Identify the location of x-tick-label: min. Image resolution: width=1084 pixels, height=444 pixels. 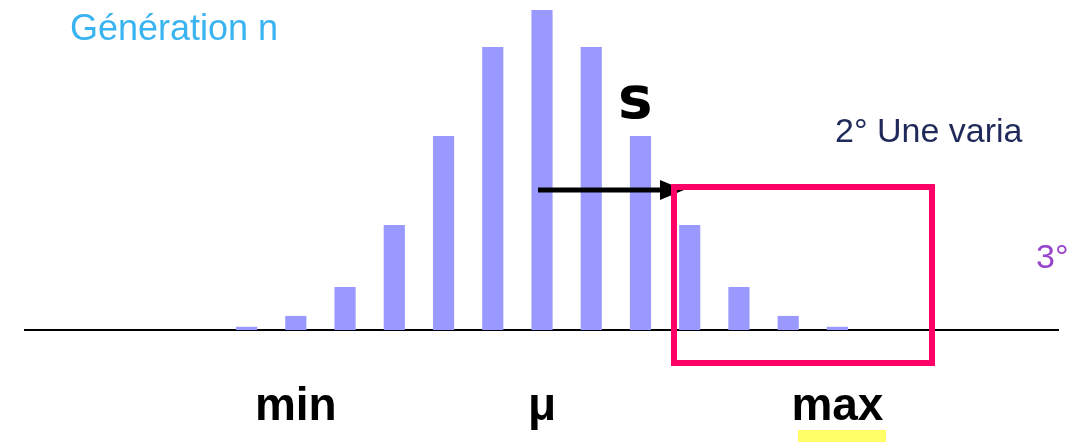
(295, 404).